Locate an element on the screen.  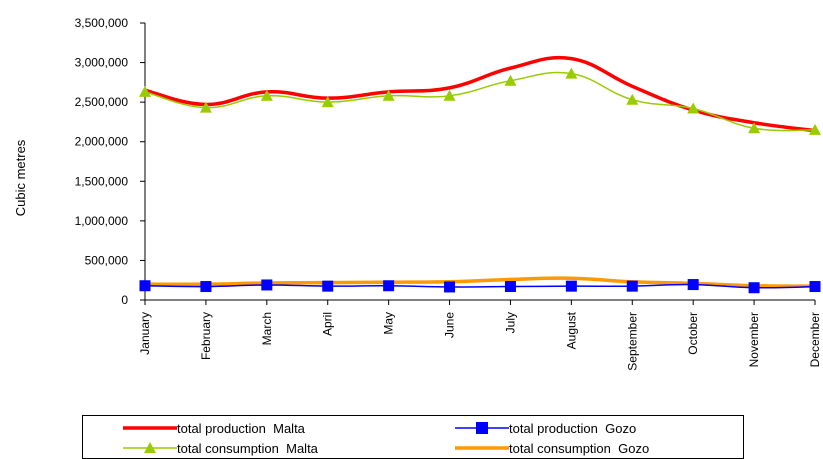
series-total-production-malta is located at coordinates (480, 94).